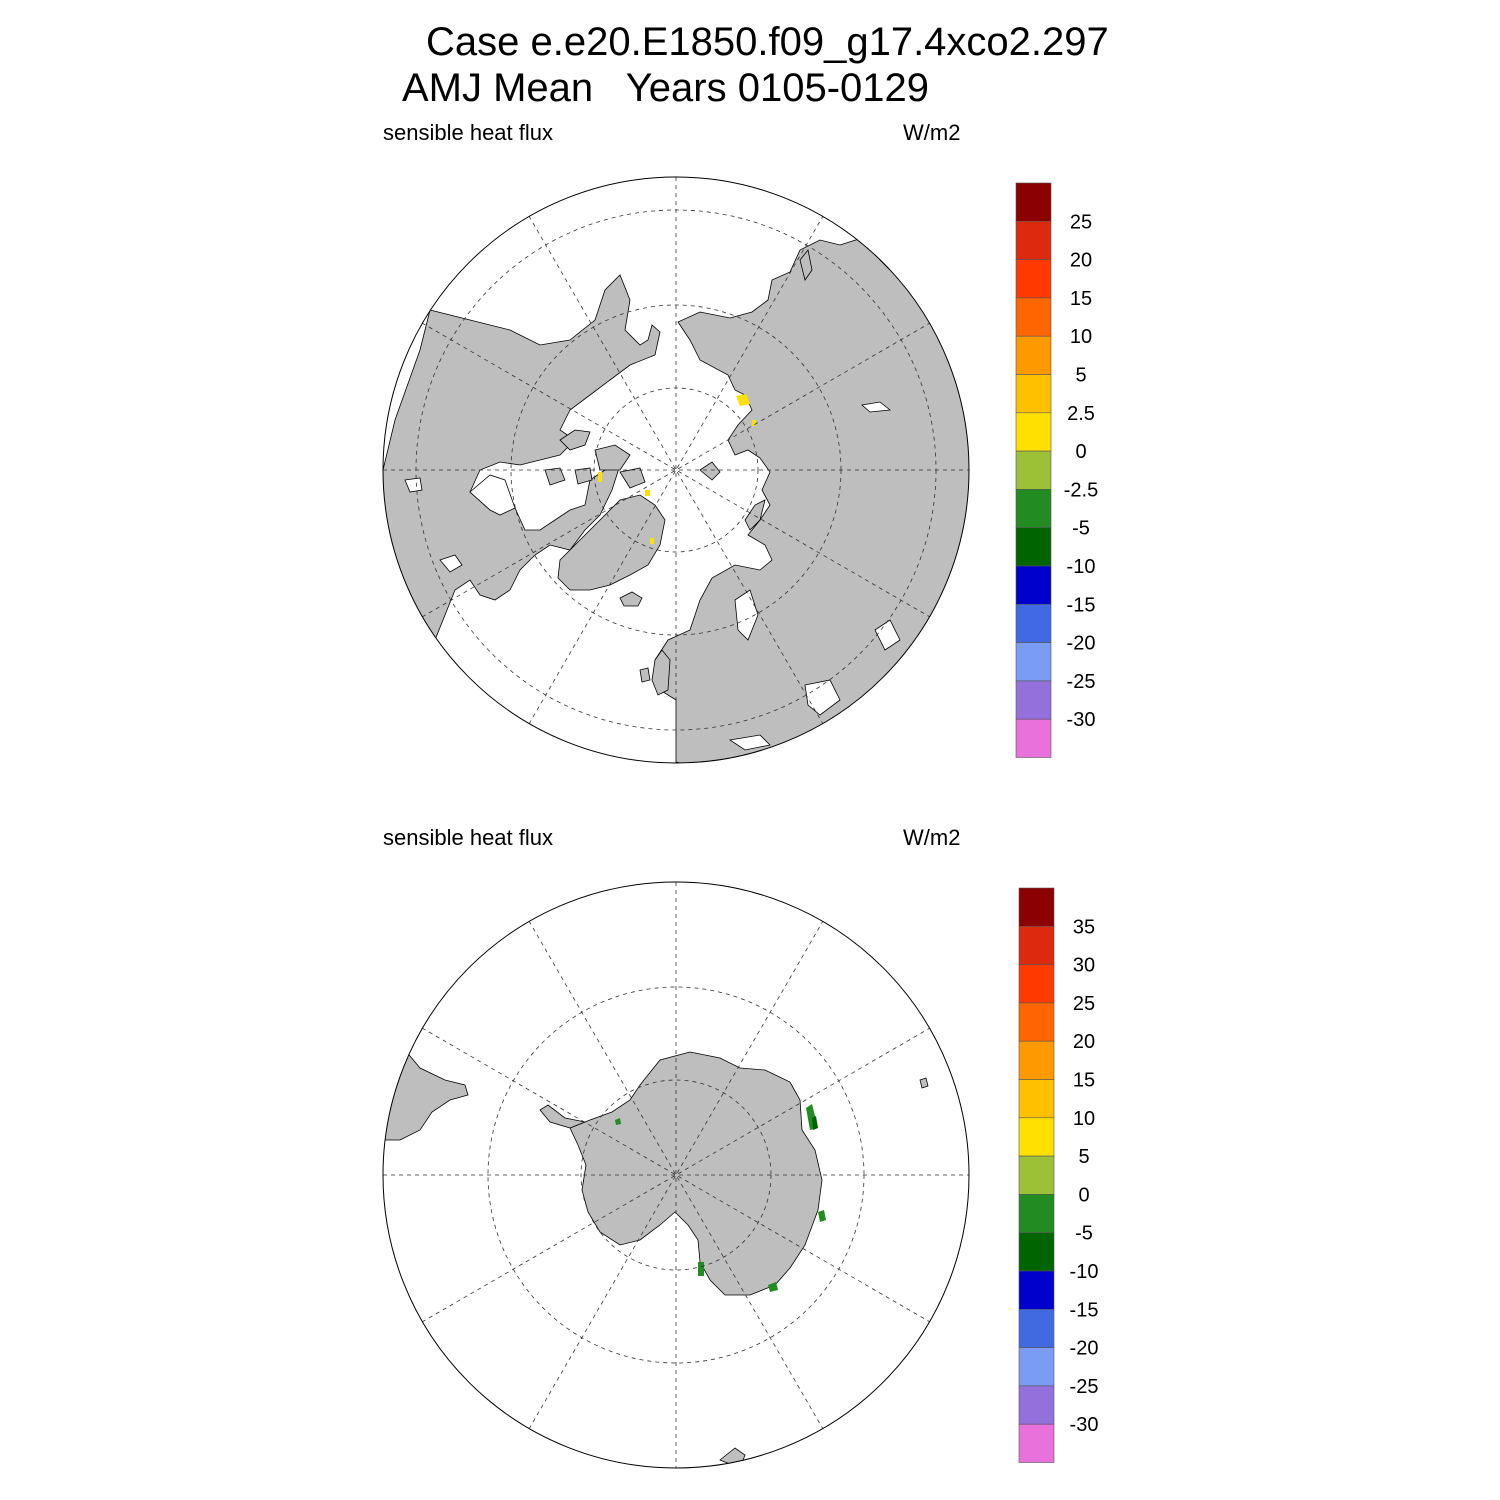  I want to click on north-colorbar: 25 20 15 10 5 2.5 0 -2.5 -5 -10 -15 -20 -25 -30, so click(1056, 470).